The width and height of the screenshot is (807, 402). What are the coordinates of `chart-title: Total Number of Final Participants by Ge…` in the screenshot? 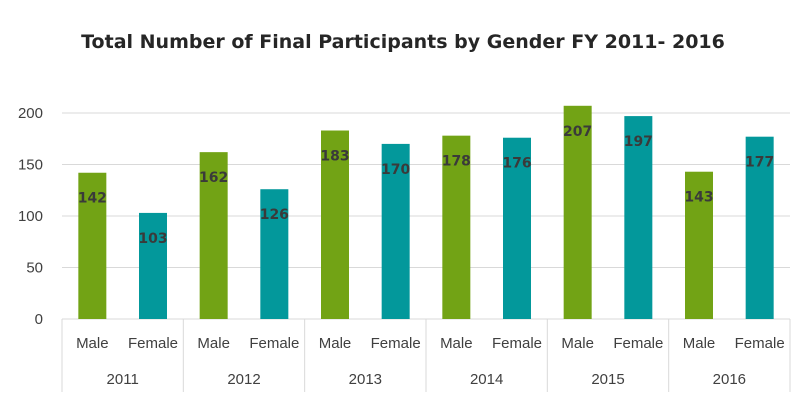 It's located at (403, 42).